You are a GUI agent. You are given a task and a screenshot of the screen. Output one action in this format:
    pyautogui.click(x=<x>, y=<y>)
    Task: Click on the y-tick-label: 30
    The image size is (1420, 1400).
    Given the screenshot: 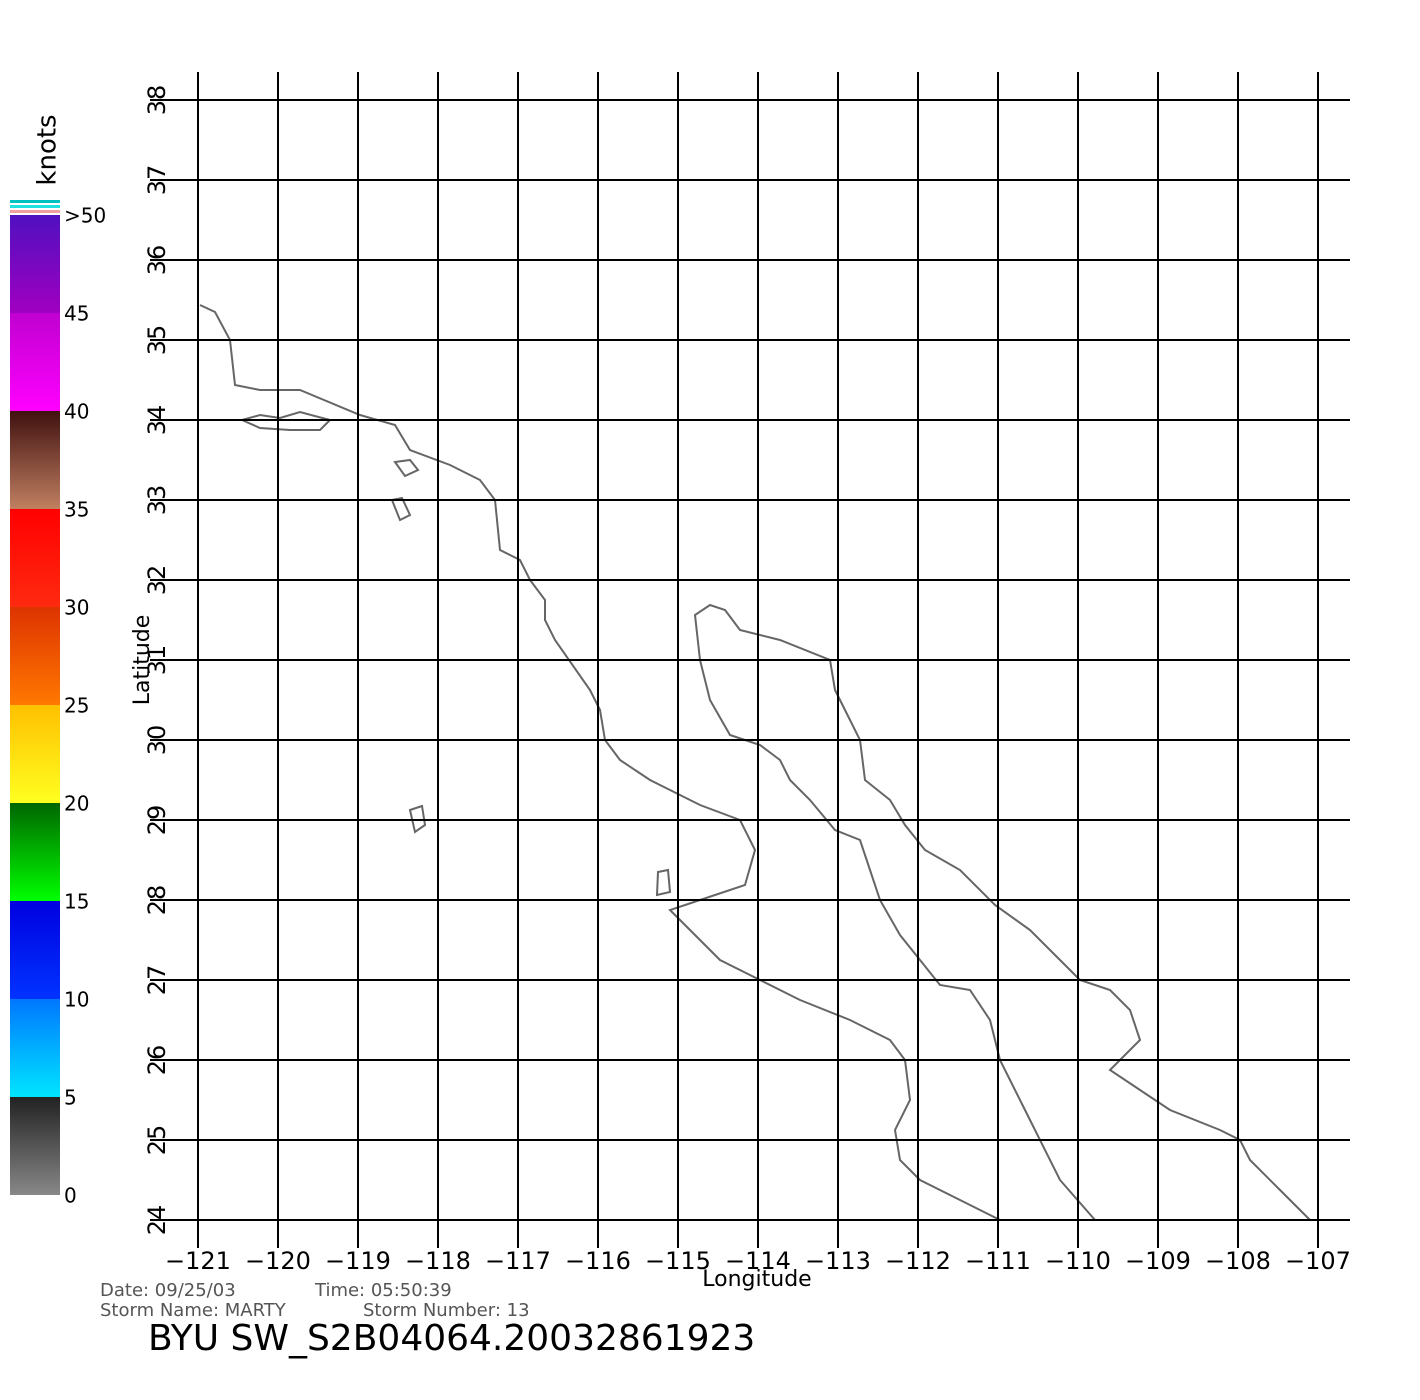 What is the action you would take?
    pyautogui.click(x=157, y=740)
    